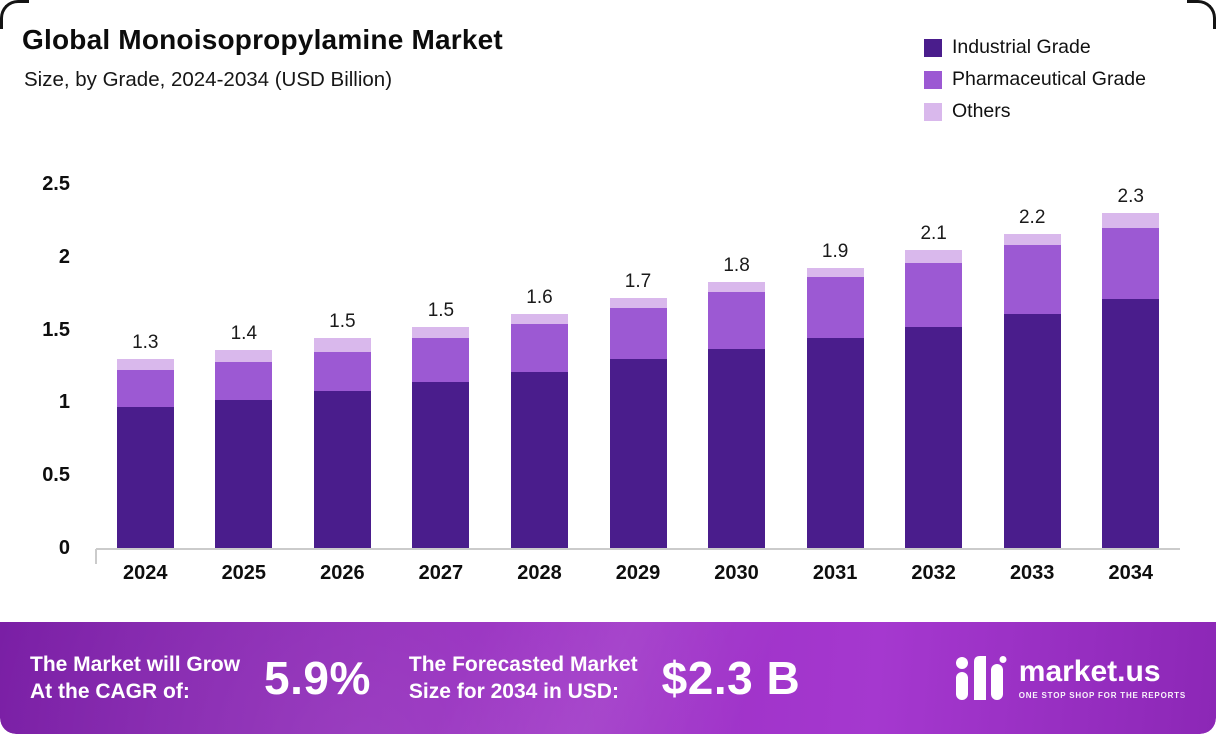 The height and width of the screenshot is (734, 1216). Describe the element at coordinates (110, 691) in the screenshot. I see `cagr-label-line: At the CAGR of:` at that location.